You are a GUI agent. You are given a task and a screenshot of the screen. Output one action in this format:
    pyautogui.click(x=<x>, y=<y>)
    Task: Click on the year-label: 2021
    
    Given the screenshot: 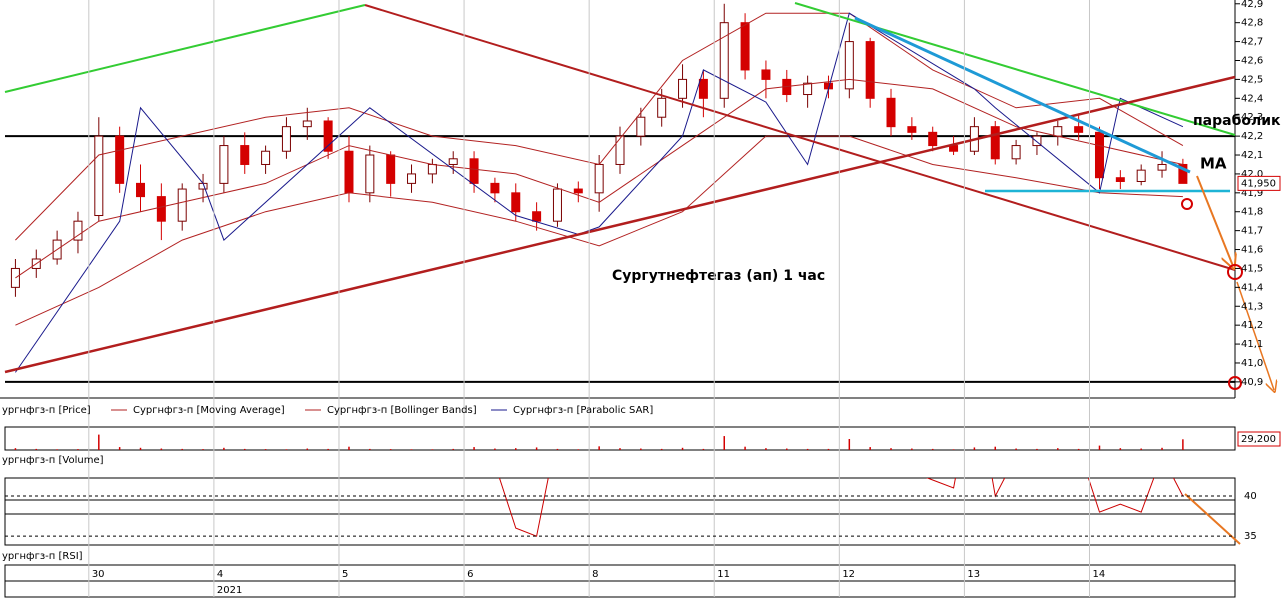 What is the action you would take?
    pyautogui.click(x=229, y=590)
    